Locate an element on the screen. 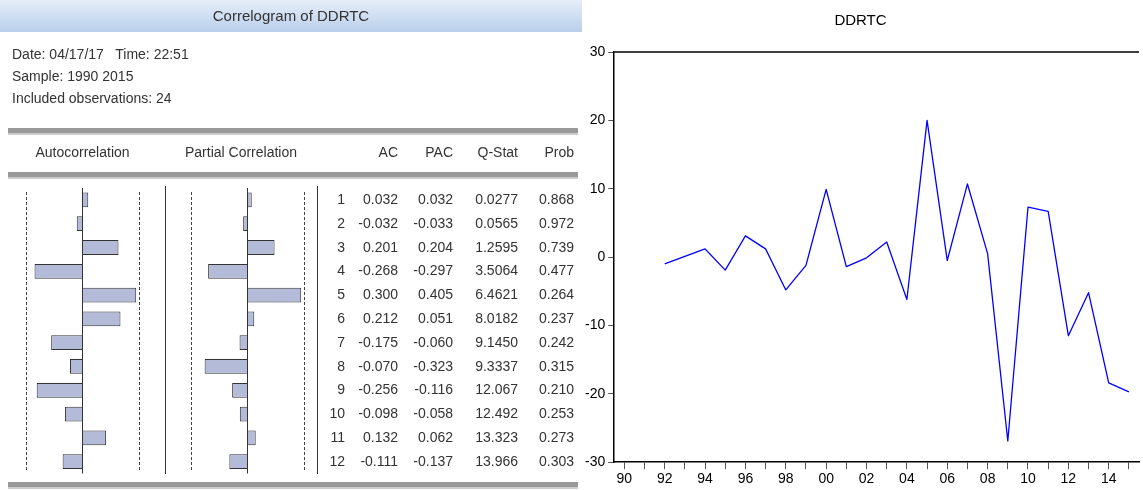 This screenshot has height=490, width=1143. text: 0.237 is located at coordinates (556, 318).